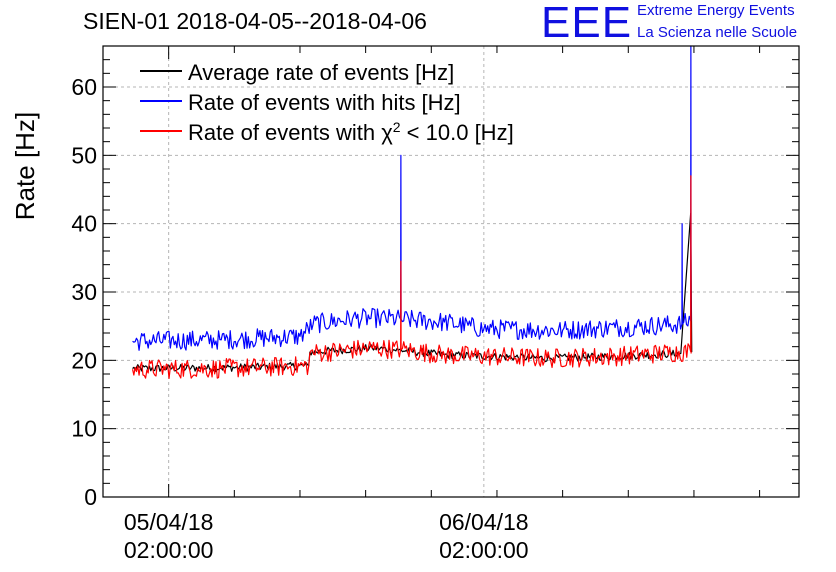 This screenshot has width=836, height=572. Describe the element at coordinates (255, 21) in the screenshot. I see `chart-title: SIEN-01 2018-04-05--2018-04-06` at that location.